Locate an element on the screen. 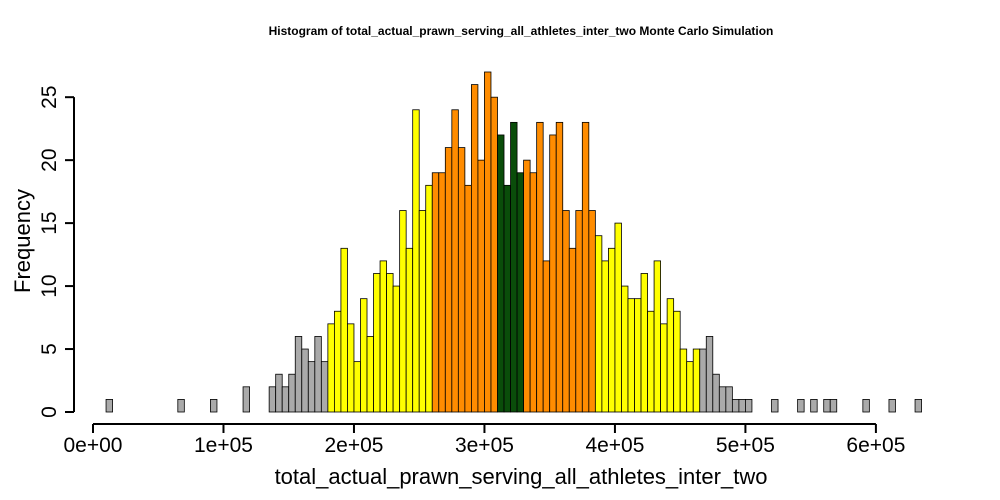 The image size is (1000, 500). x-tick-label: 4e+05 is located at coordinates (614, 445).